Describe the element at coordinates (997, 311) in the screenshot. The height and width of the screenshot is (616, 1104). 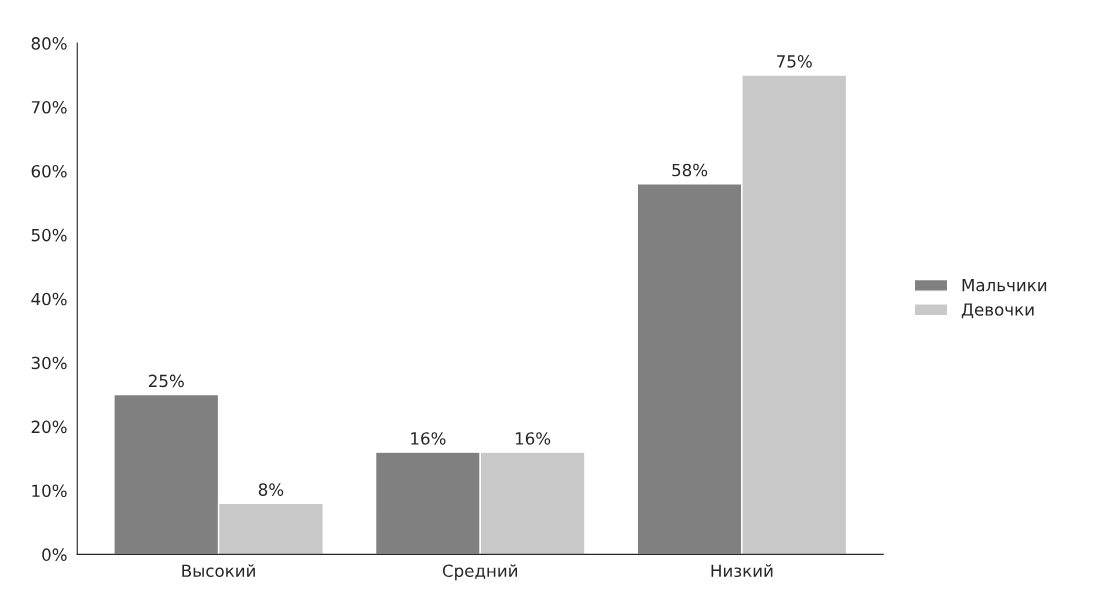
I see `legend-label: Девочки` at that location.